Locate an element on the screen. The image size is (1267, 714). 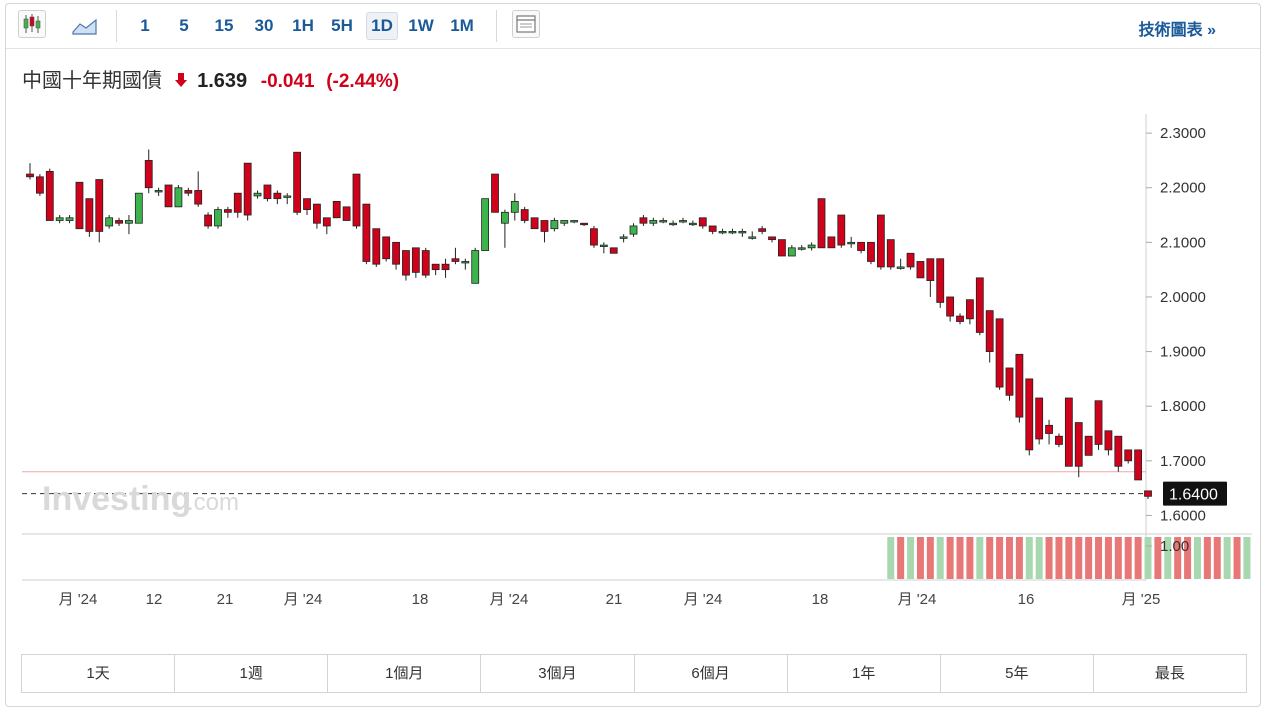
y-tick-label: 1.6000 is located at coordinates (1183, 515).